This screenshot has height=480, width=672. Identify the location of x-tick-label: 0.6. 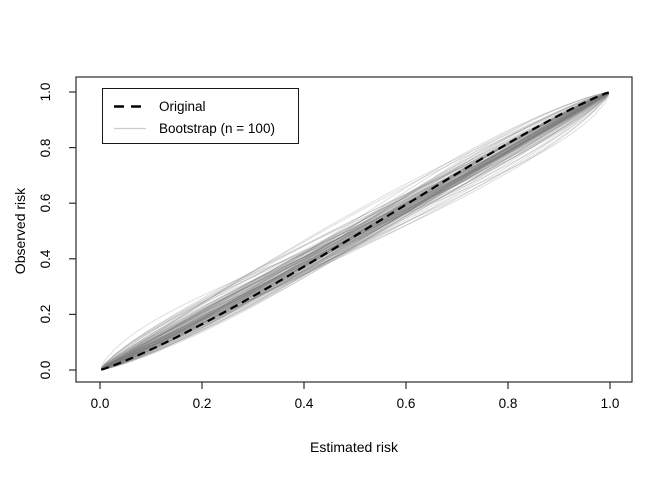
(406, 403).